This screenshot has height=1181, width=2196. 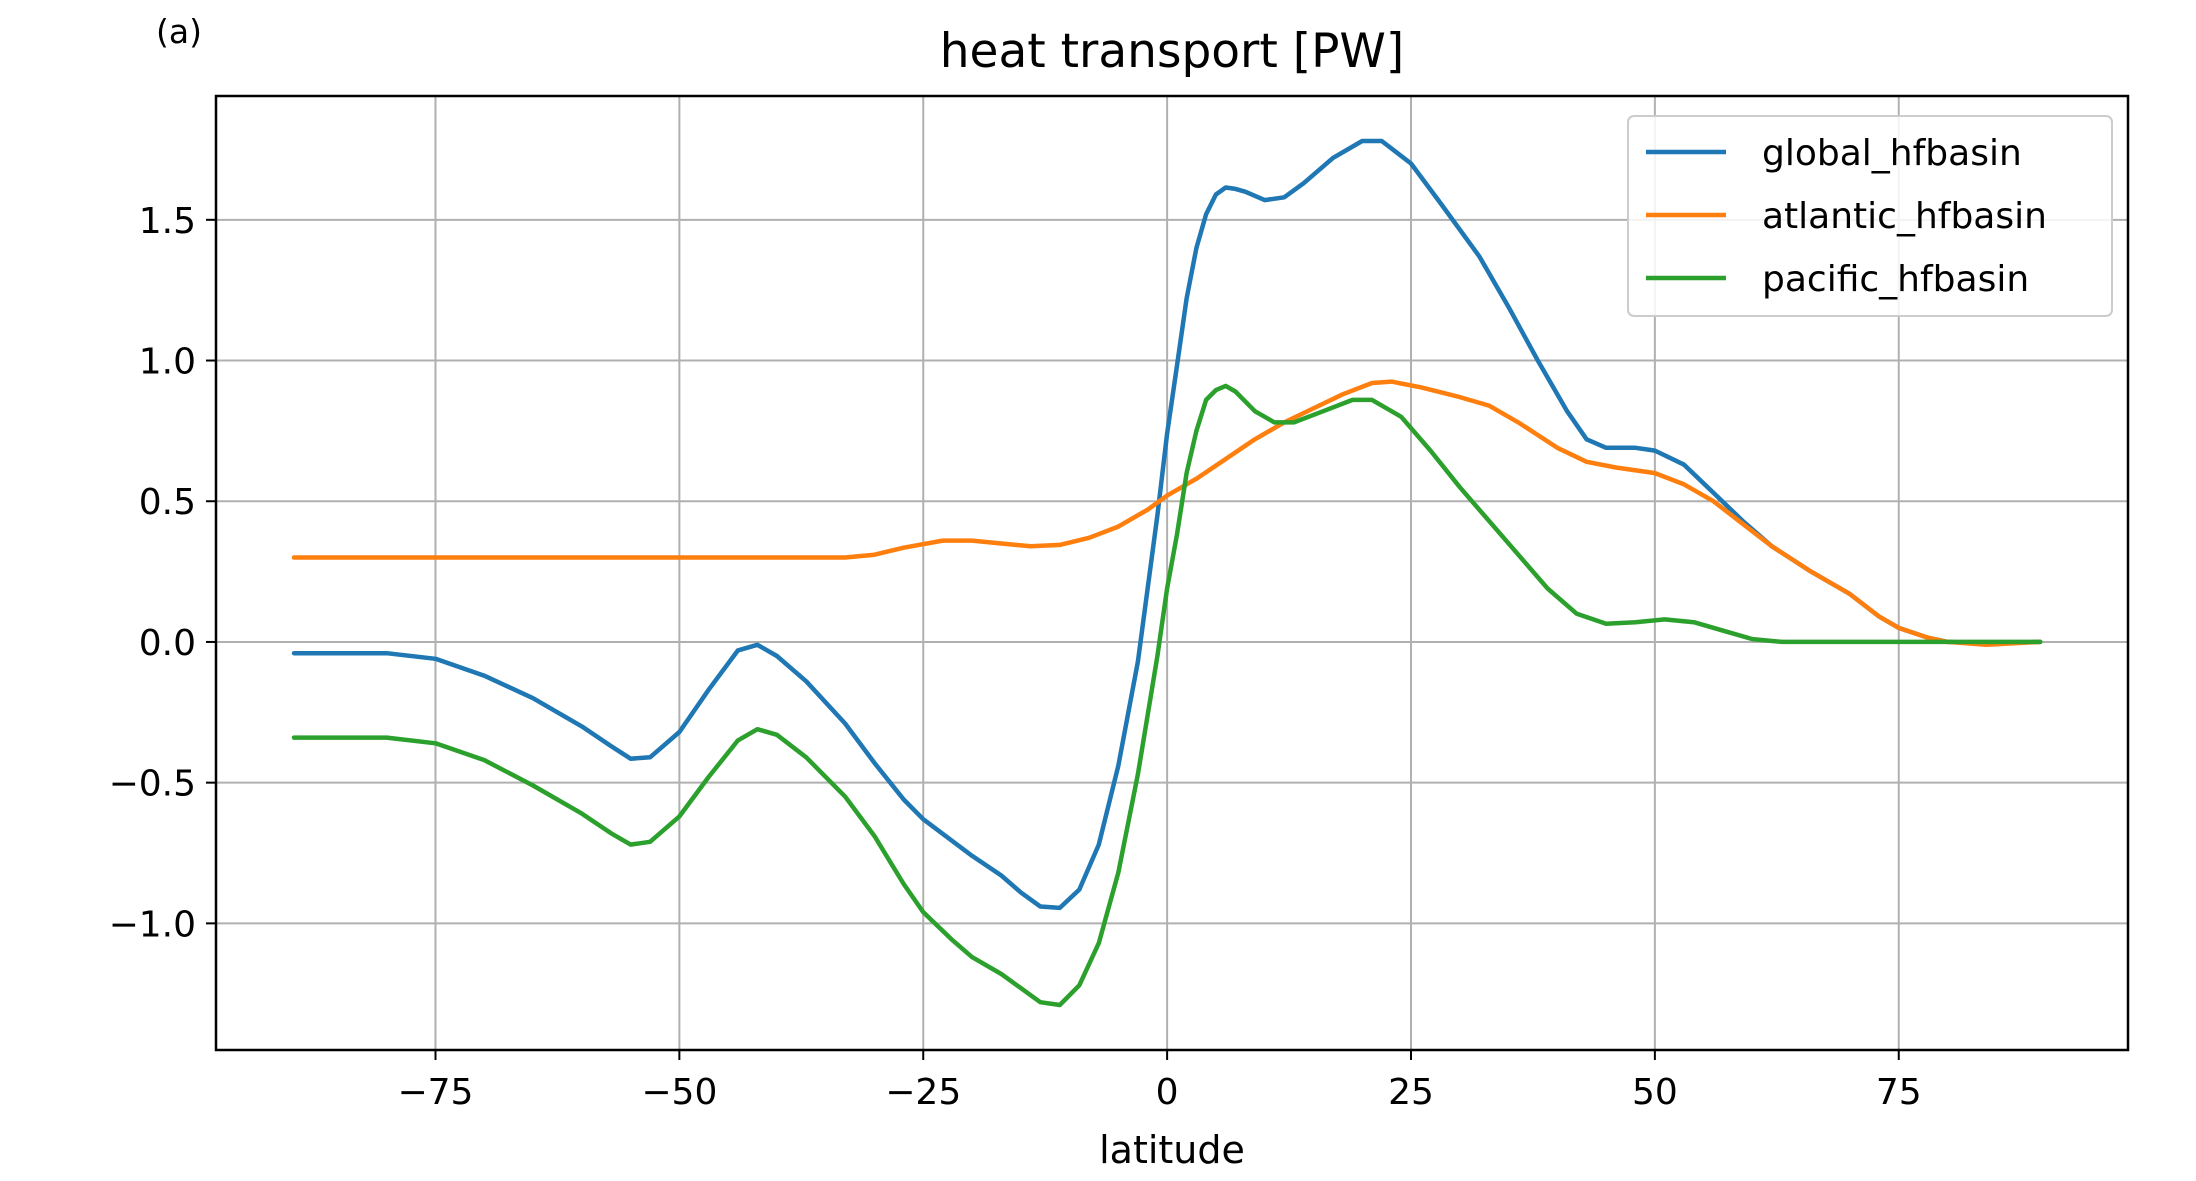 What do you see at coordinates (167, 502) in the screenshot?
I see `y-tick-label: 0.5` at bounding box center [167, 502].